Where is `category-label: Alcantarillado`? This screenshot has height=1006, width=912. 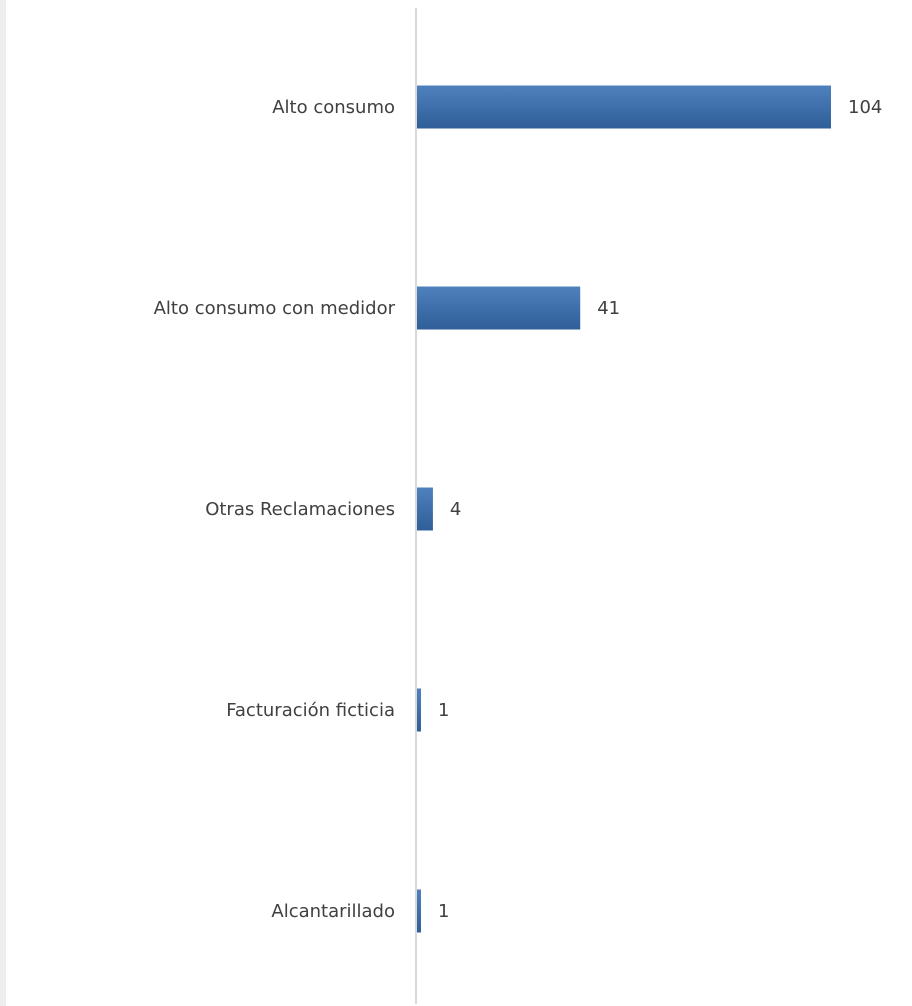 category-label: Alcantarillado is located at coordinates (333, 911).